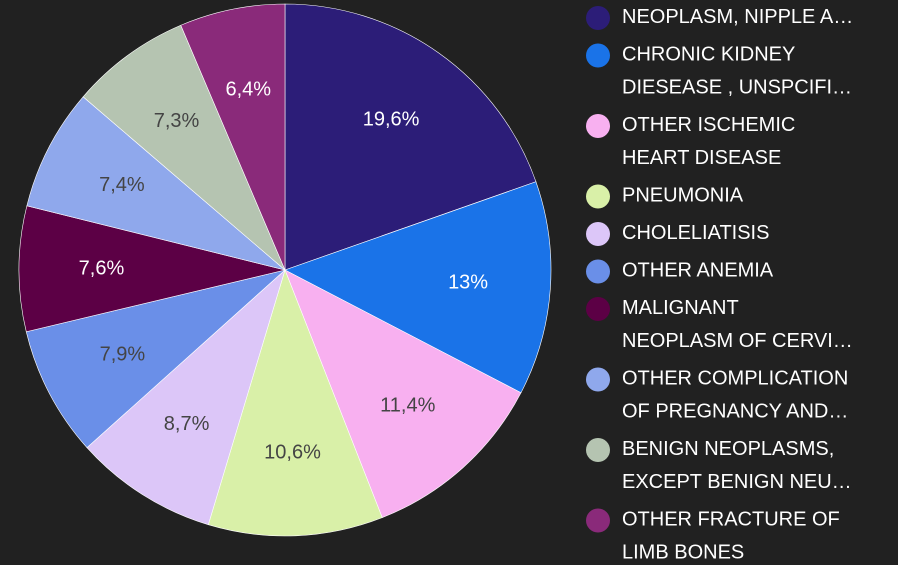  Describe the element at coordinates (187, 424) in the screenshot. I see `slice-label: 8,7%` at that location.